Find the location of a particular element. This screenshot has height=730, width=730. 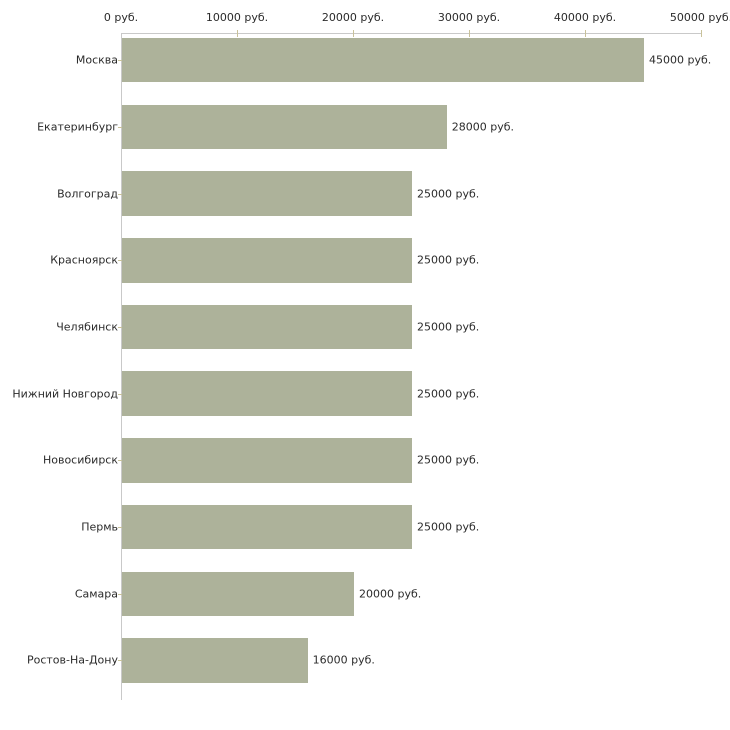

x-axis-line is located at coordinates (411, 33).